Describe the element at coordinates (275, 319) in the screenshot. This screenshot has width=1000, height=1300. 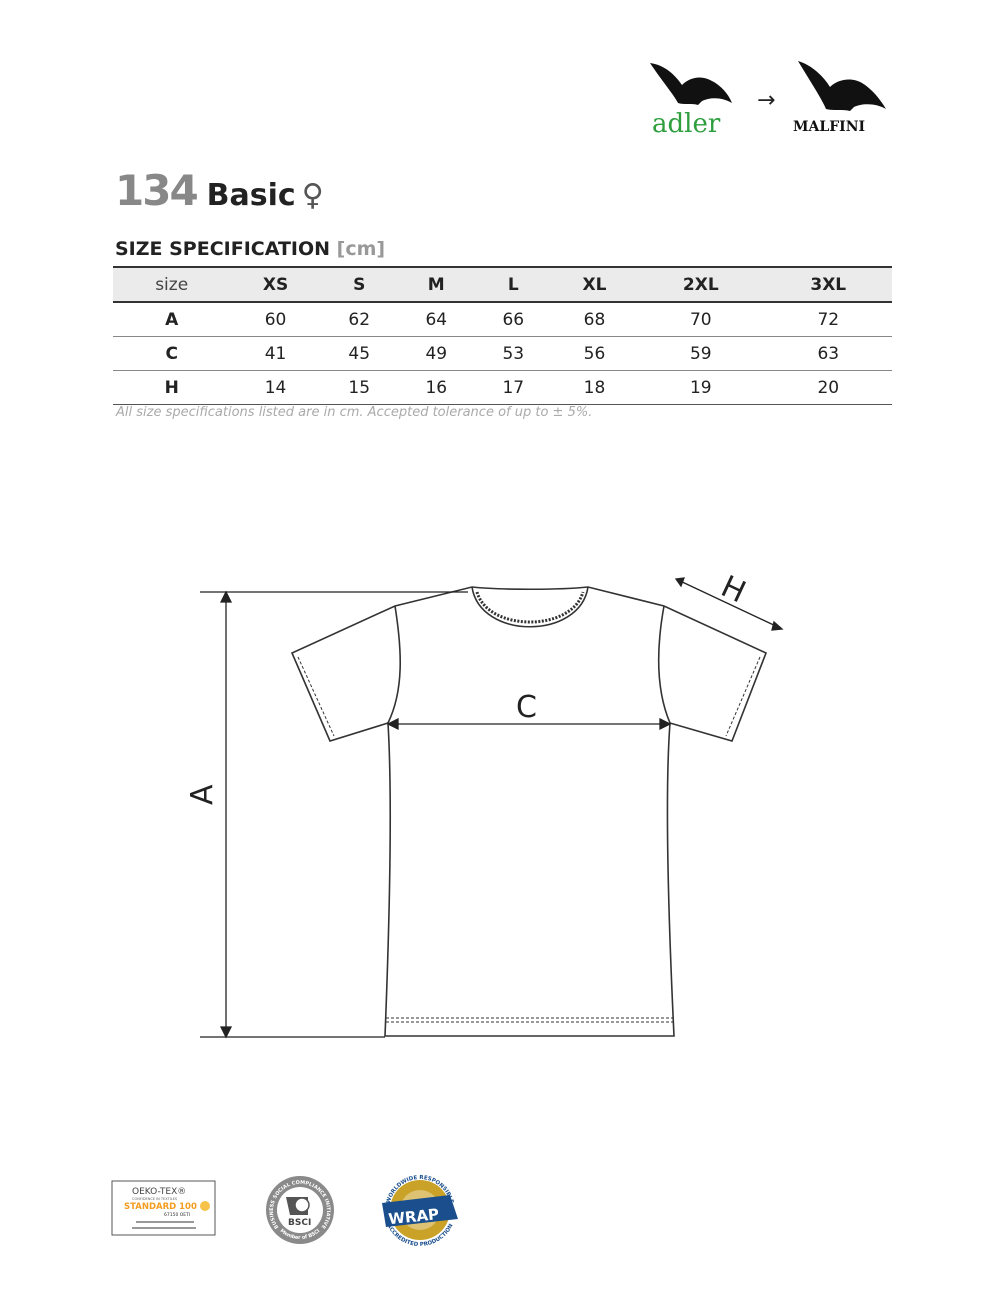
I see `table-cell: 60` at that location.